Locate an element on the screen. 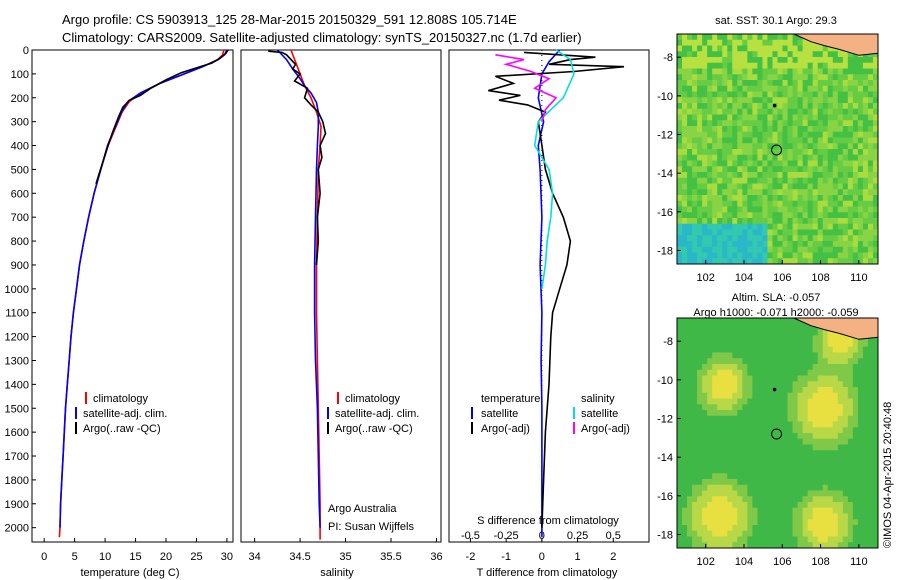  depth-tick-label: 900 is located at coordinates (20, 266).